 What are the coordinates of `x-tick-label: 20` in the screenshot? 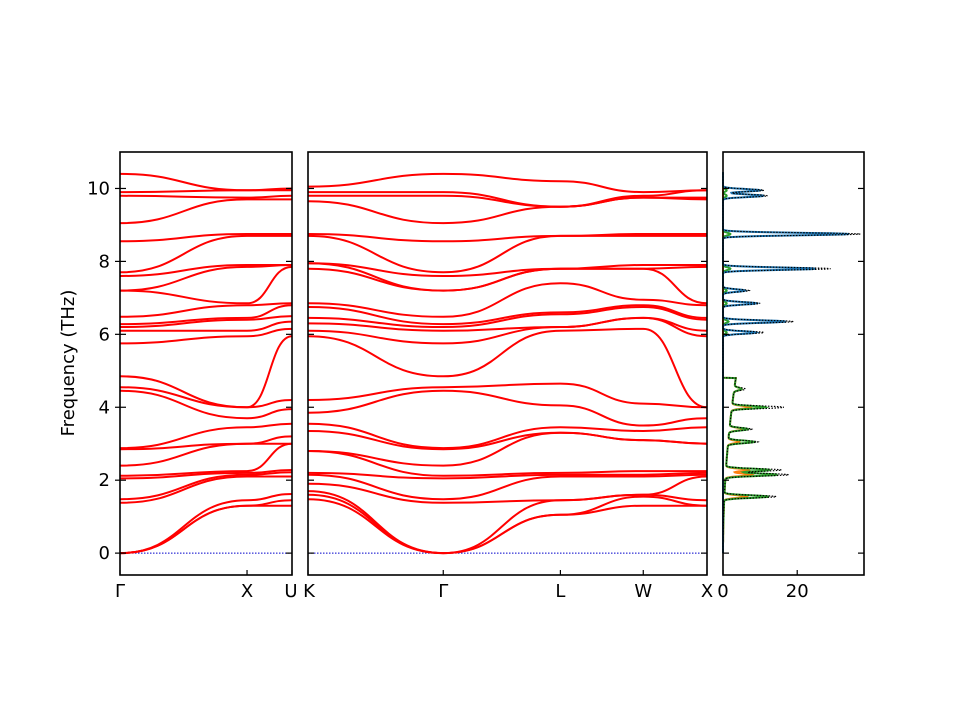 It's located at (797, 591).